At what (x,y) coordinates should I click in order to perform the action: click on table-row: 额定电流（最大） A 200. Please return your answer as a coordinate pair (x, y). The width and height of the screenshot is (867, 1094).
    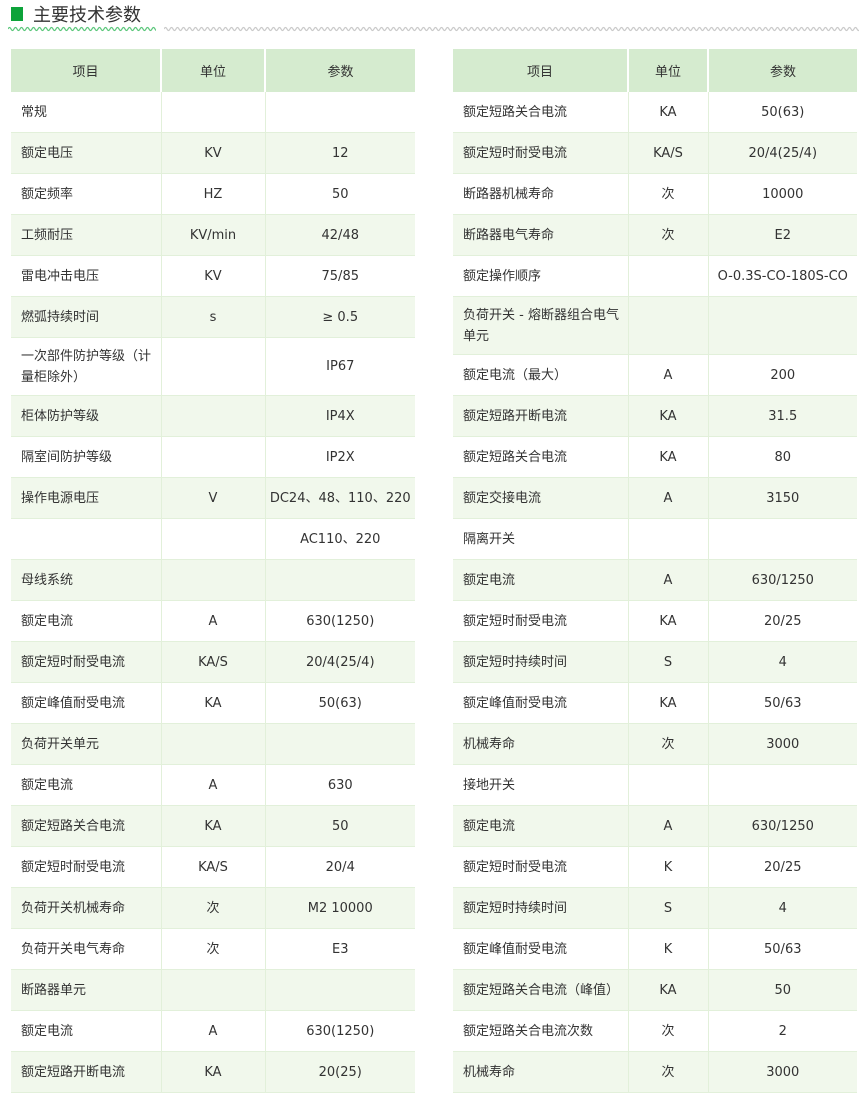
    Looking at the image, I should click on (655, 375).